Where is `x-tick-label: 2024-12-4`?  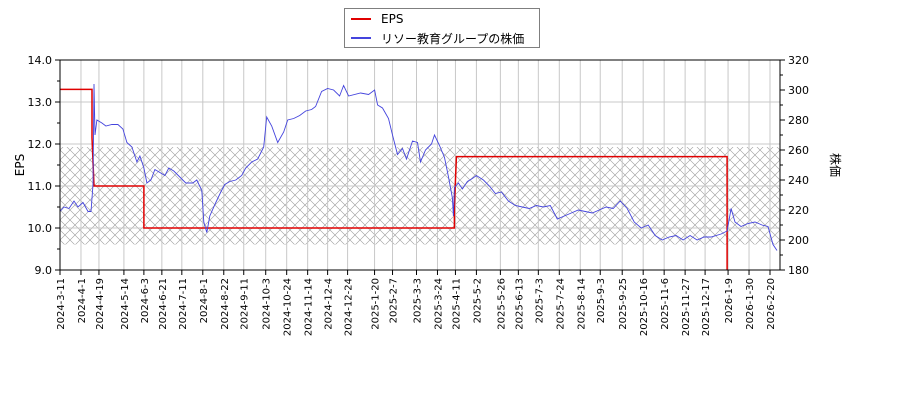
x-tick-label: 2024-12-4 is located at coordinates (329, 304).